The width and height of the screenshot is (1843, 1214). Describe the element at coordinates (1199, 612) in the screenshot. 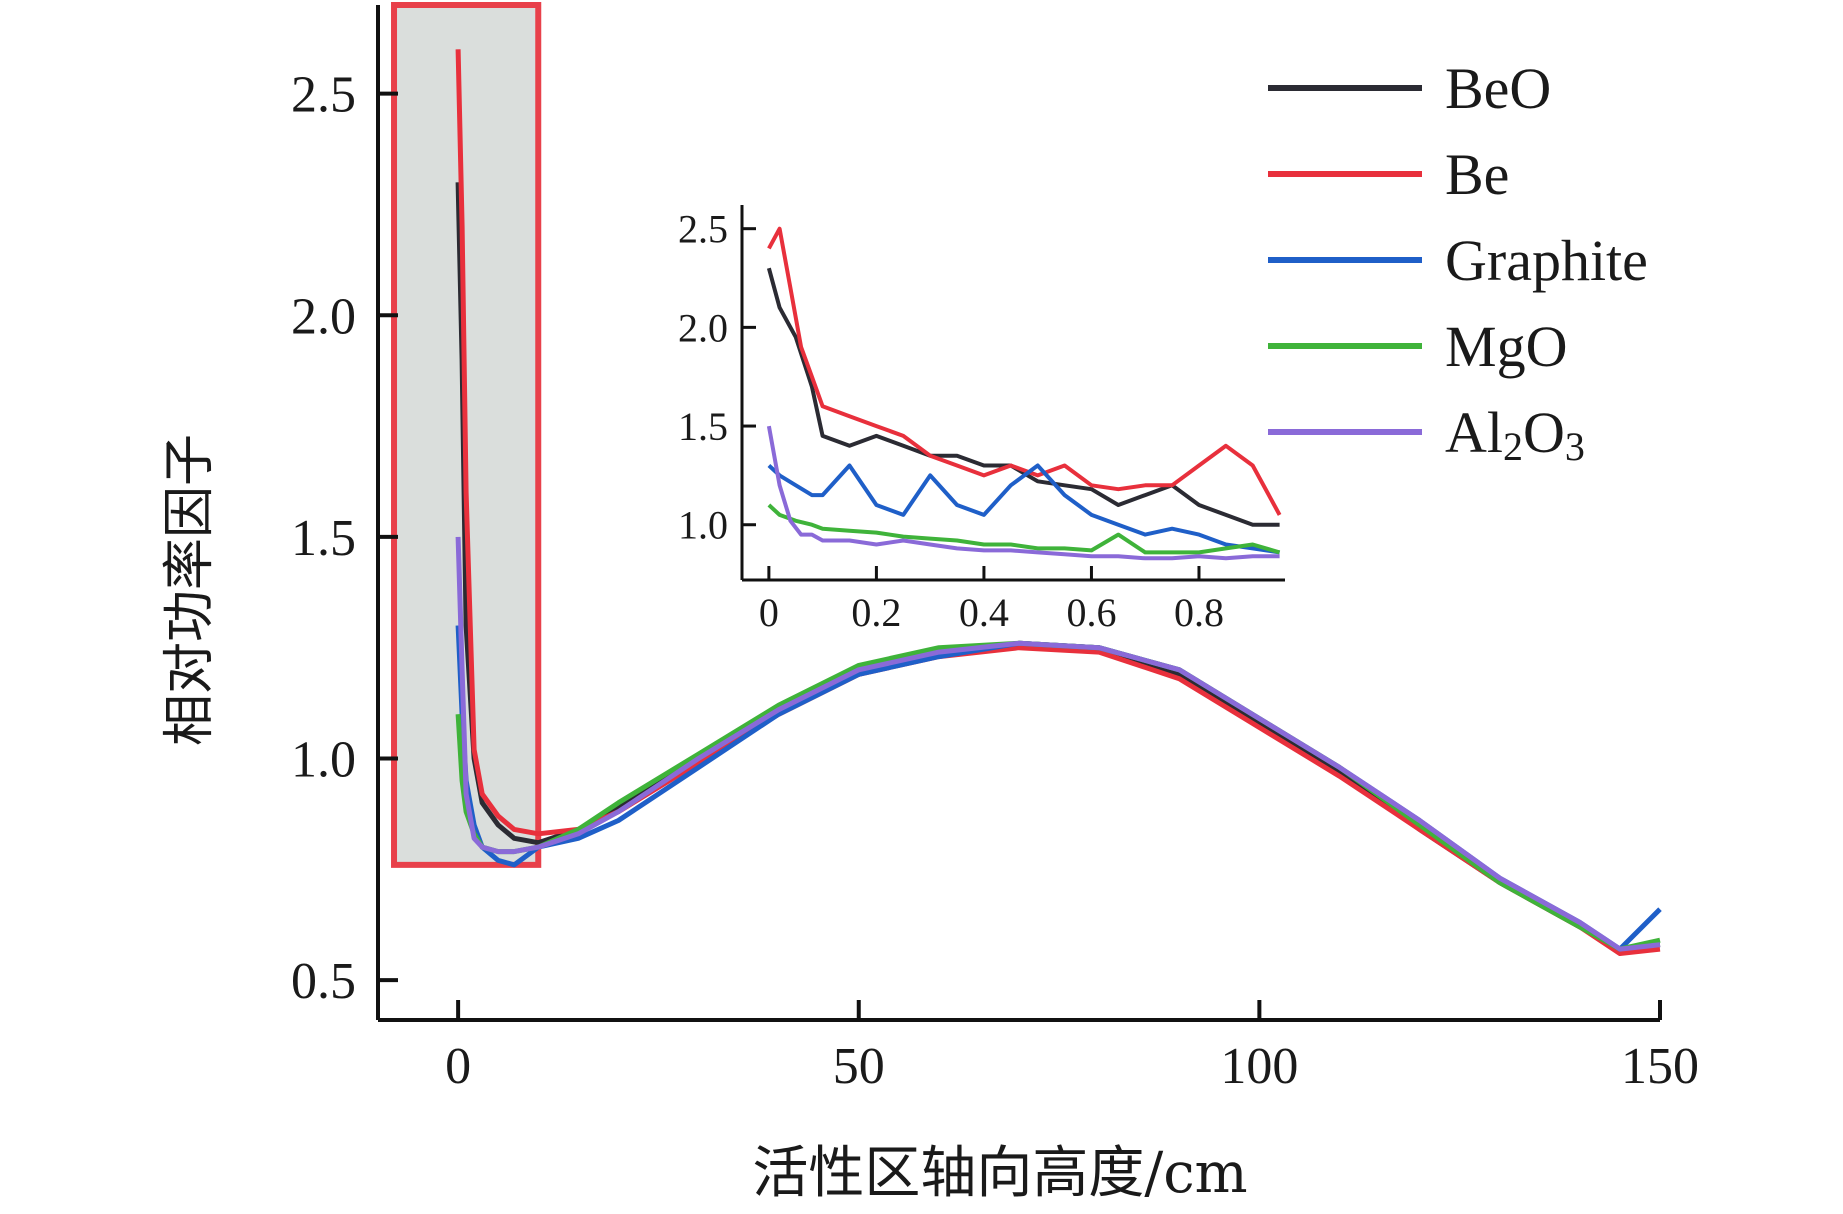

I see `inset-x-tick-label: 0.8` at that location.